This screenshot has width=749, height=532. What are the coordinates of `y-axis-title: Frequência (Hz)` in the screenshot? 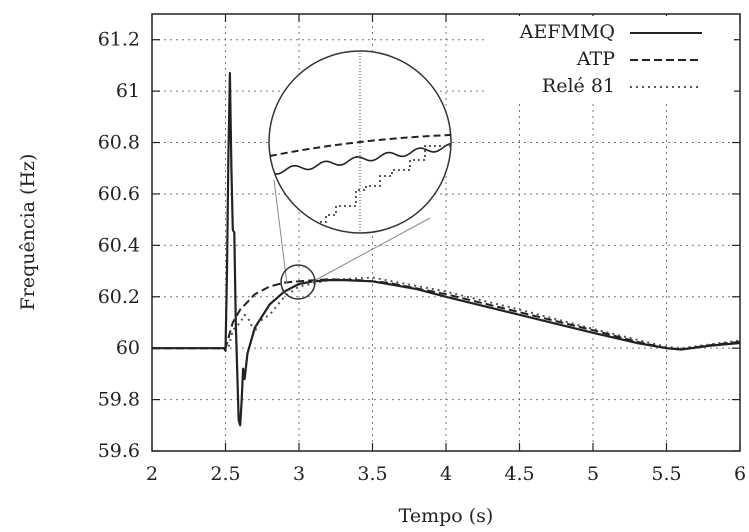 It's located at (28, 232).